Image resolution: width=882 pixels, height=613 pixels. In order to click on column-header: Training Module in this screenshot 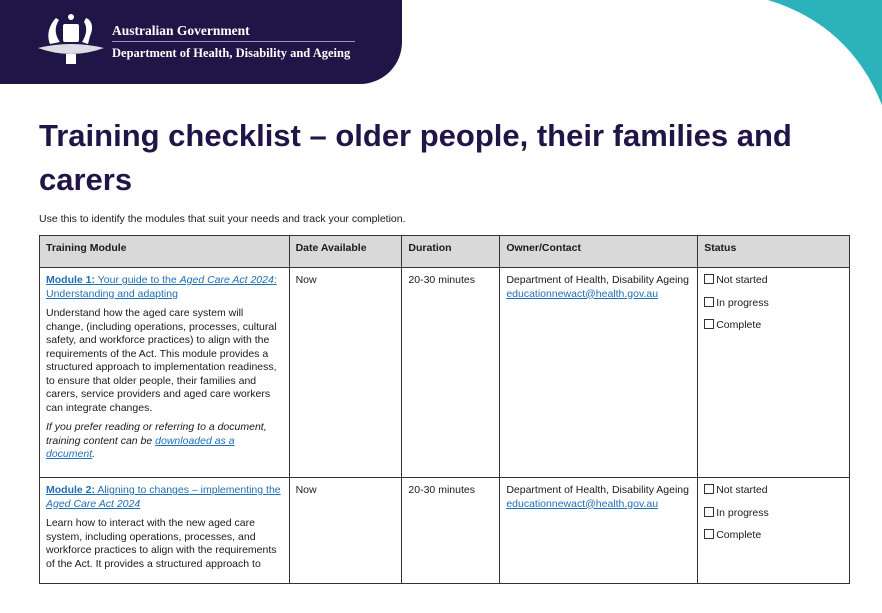, I will do `click(164, 251)`.